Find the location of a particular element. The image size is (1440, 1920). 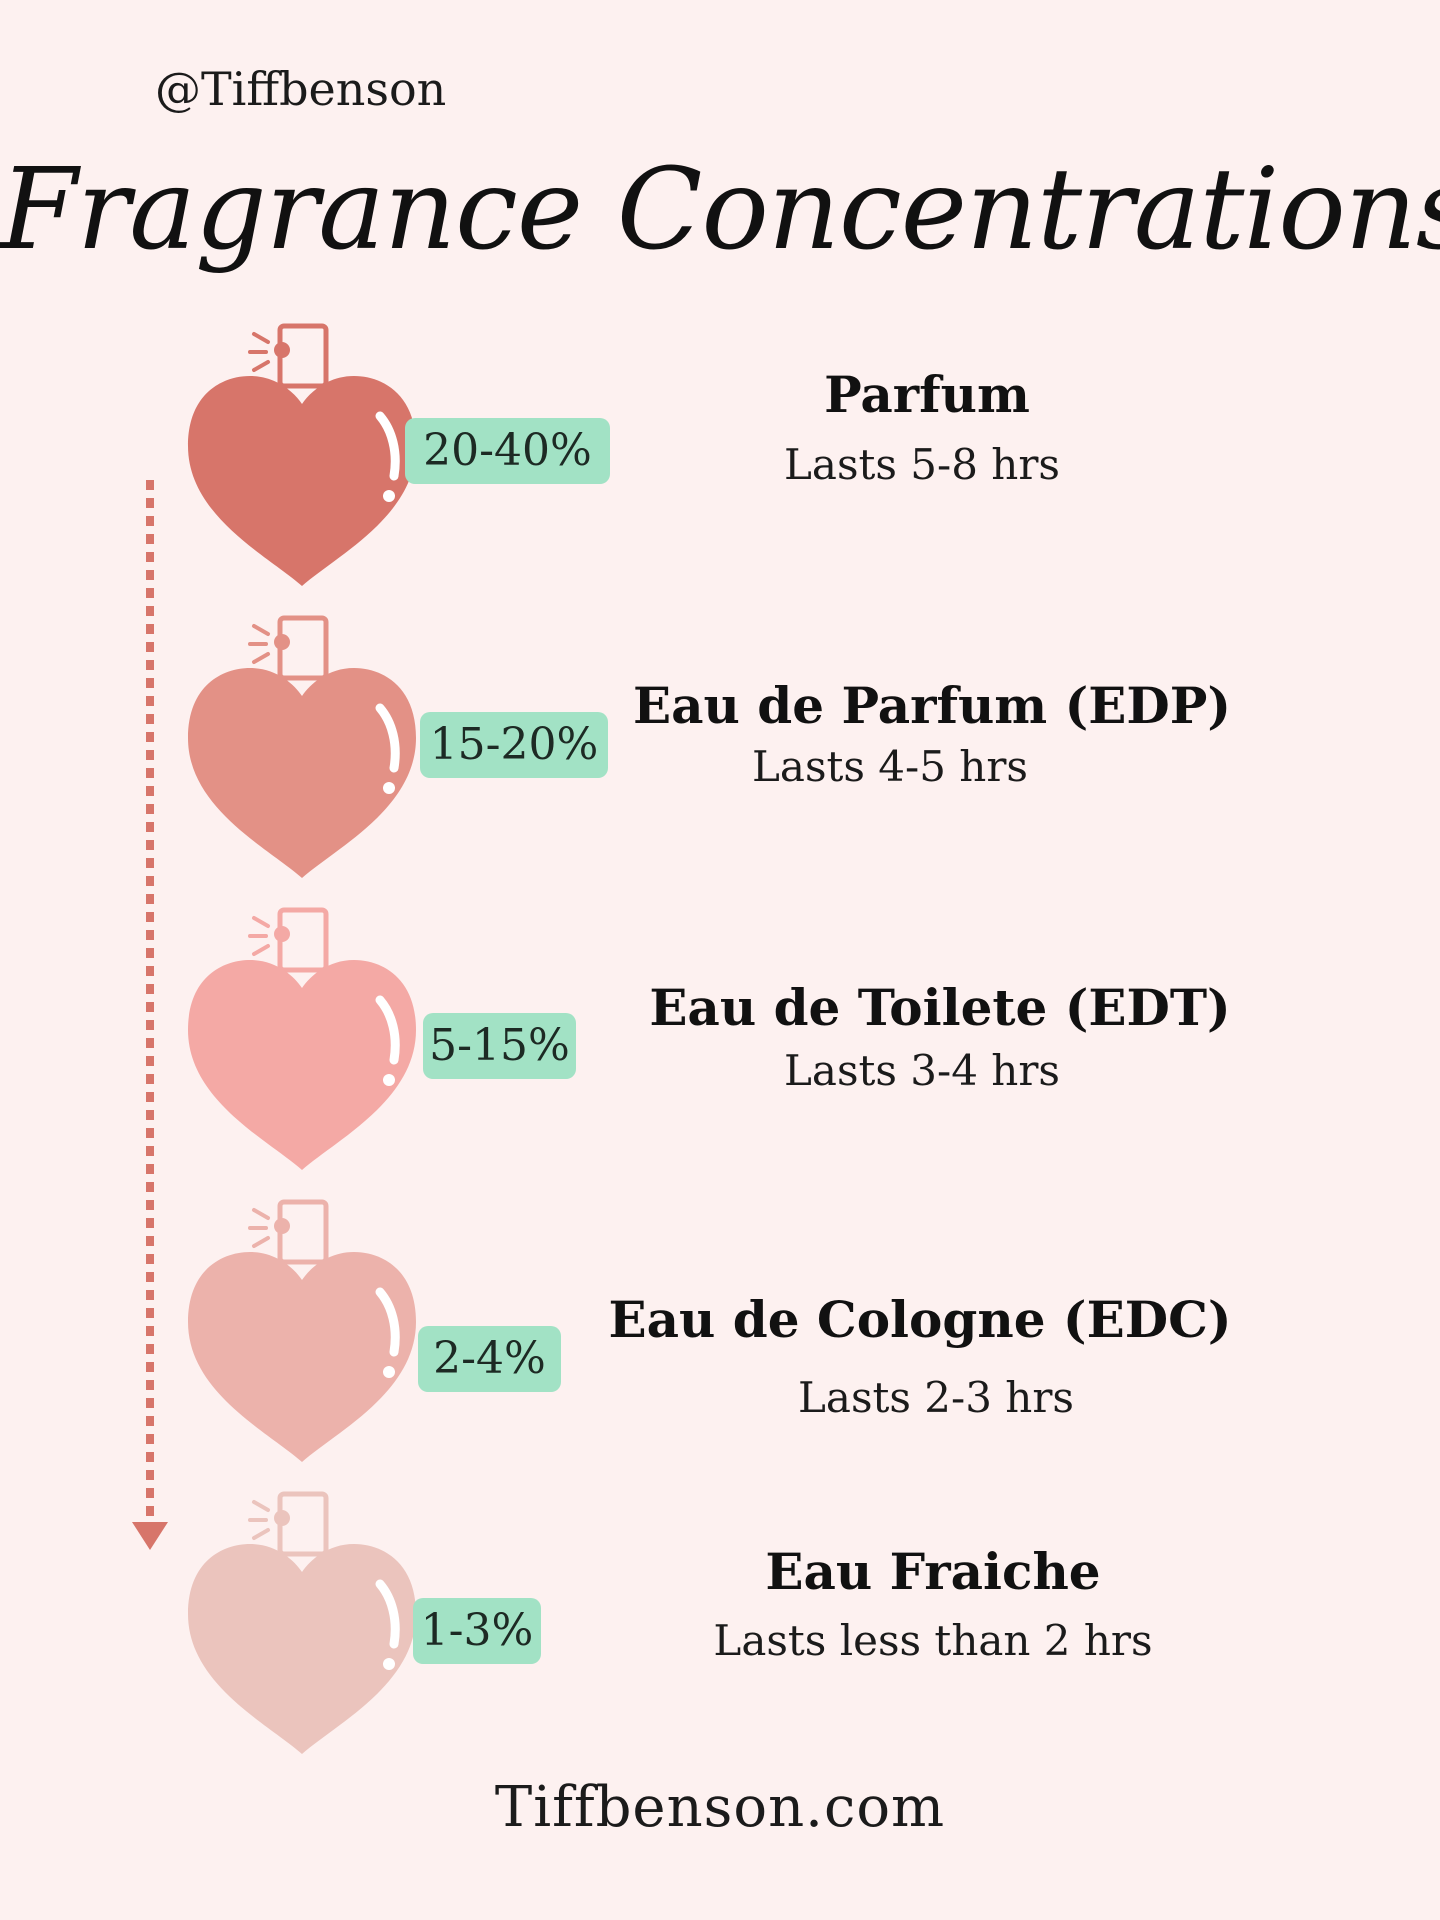

handle: @Tiffbenson is located at coordinates (301, 89).